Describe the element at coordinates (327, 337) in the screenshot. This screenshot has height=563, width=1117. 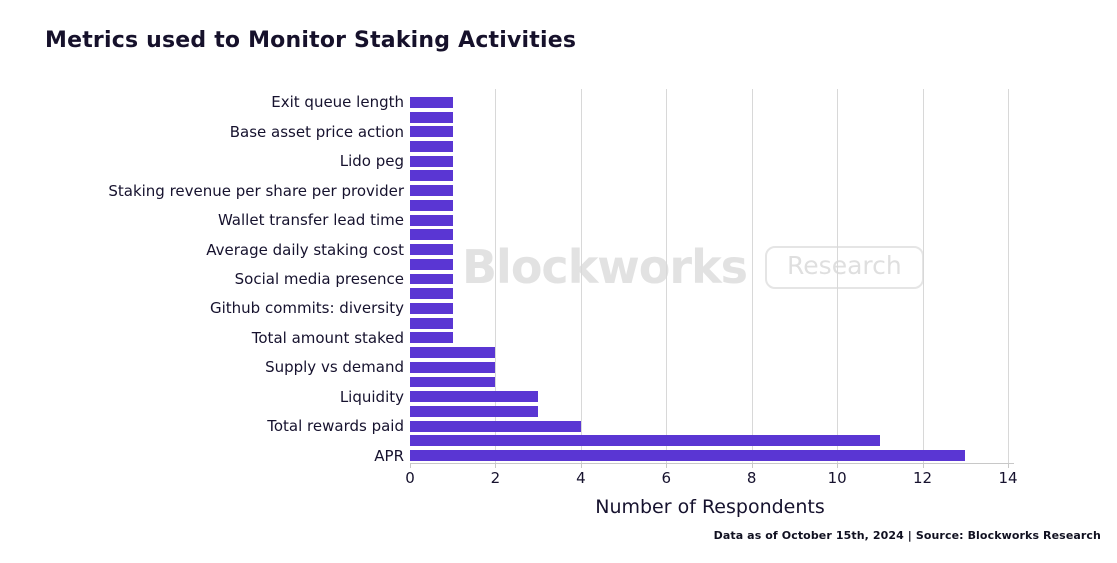
I see `category-label: Total amount staked` at that location.